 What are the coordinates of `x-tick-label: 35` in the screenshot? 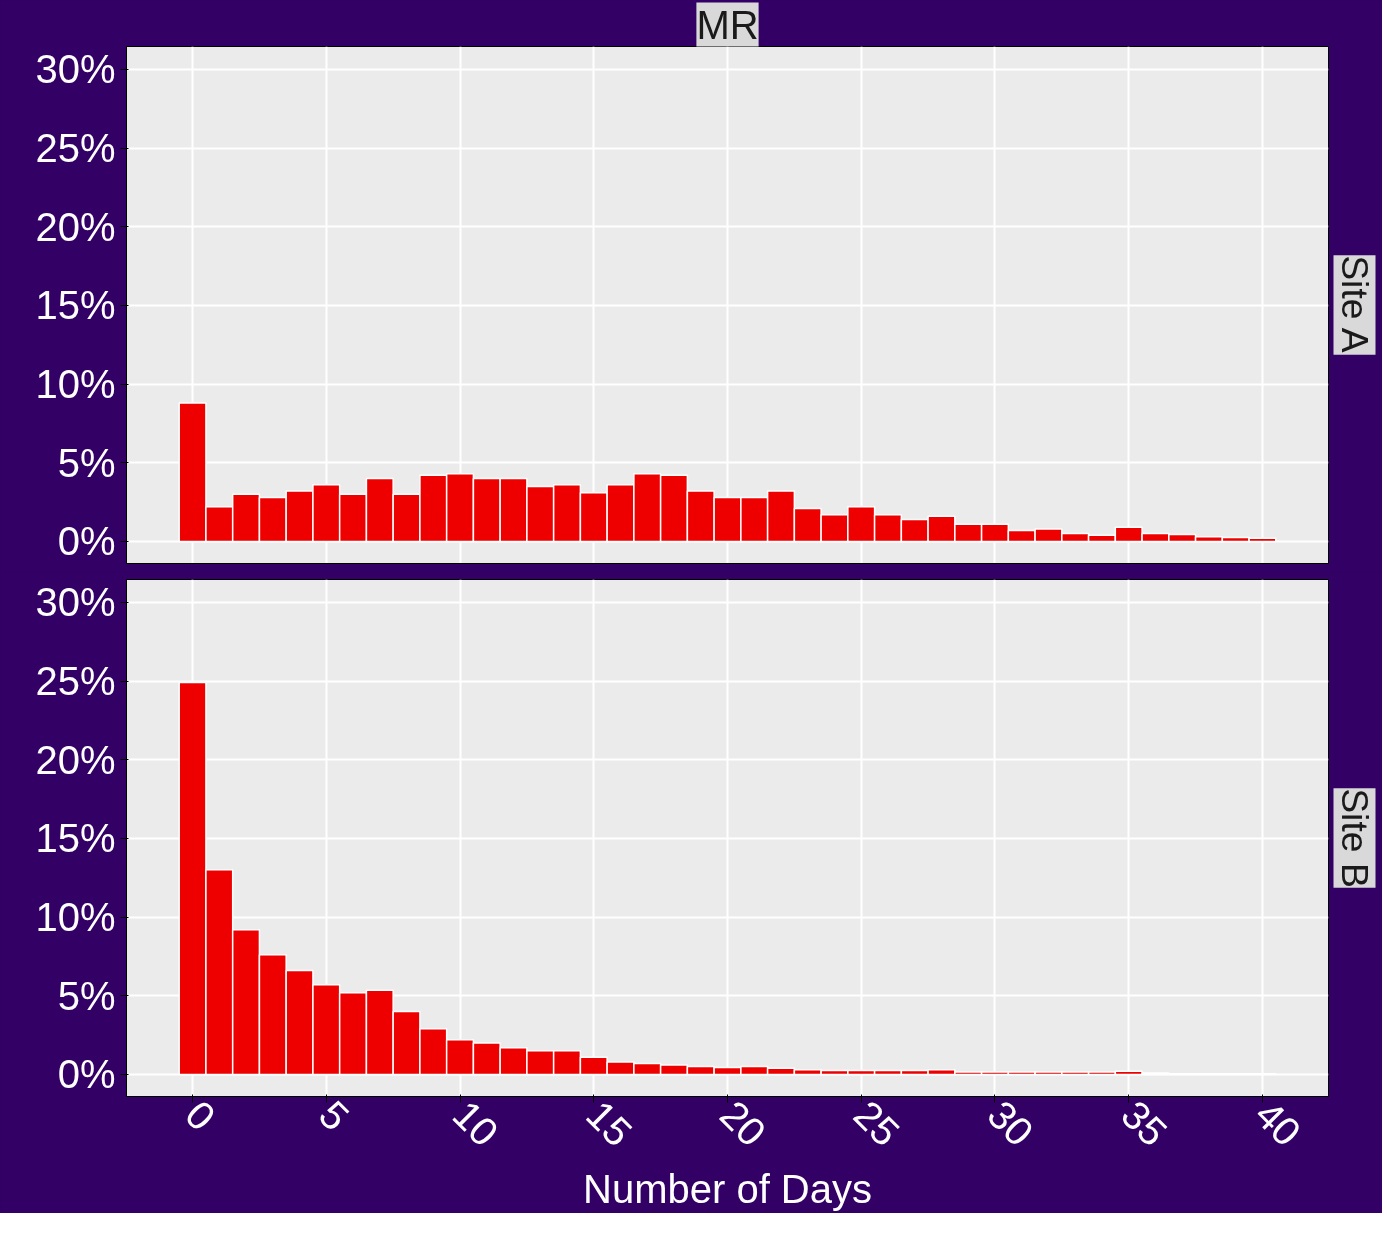 It's located at (1144, 1123).